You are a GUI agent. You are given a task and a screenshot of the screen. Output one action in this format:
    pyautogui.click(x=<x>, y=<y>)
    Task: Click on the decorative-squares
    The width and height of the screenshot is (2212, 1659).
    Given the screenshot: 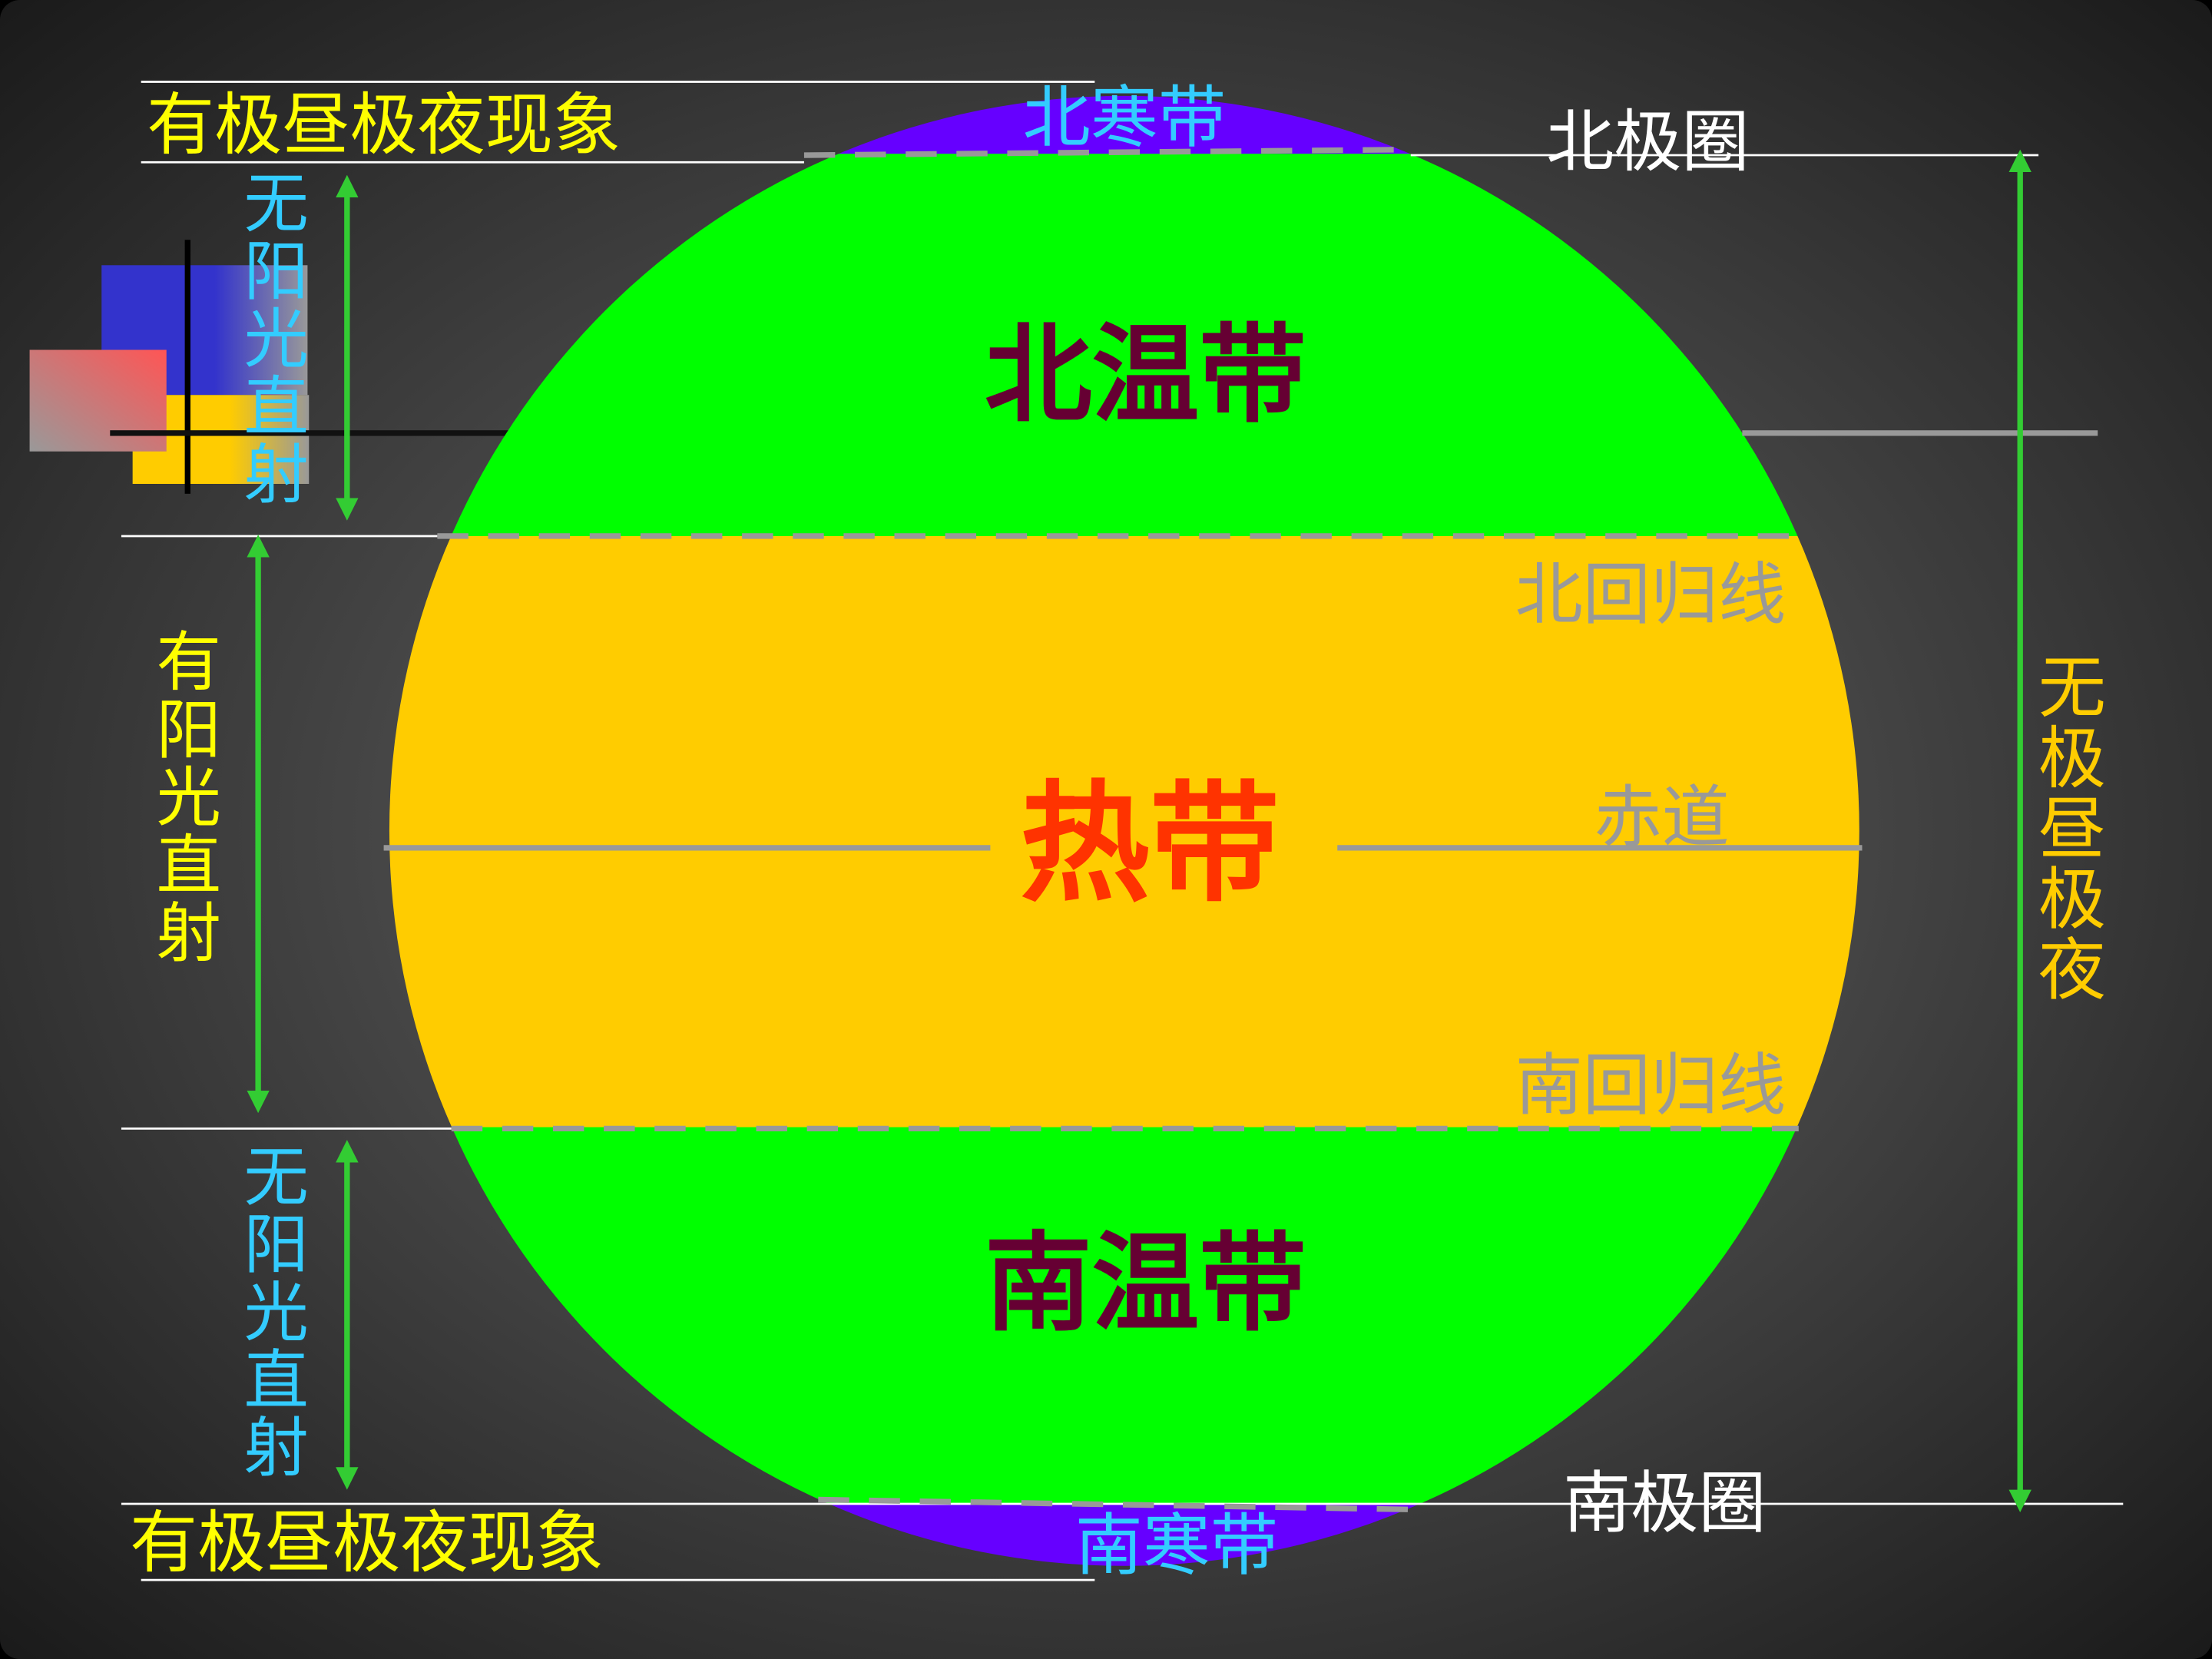 What is the action you would take?
    pyautogui.click(x=366, y=367)
    